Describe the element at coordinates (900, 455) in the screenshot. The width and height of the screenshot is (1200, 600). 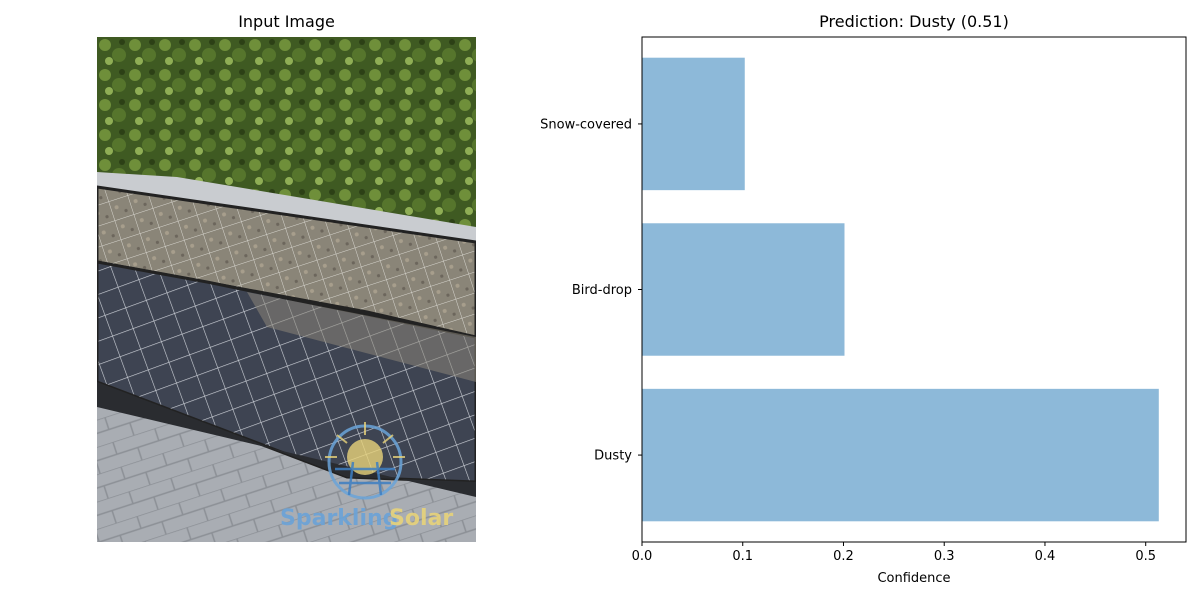
I see `bar-dusty` at that location.